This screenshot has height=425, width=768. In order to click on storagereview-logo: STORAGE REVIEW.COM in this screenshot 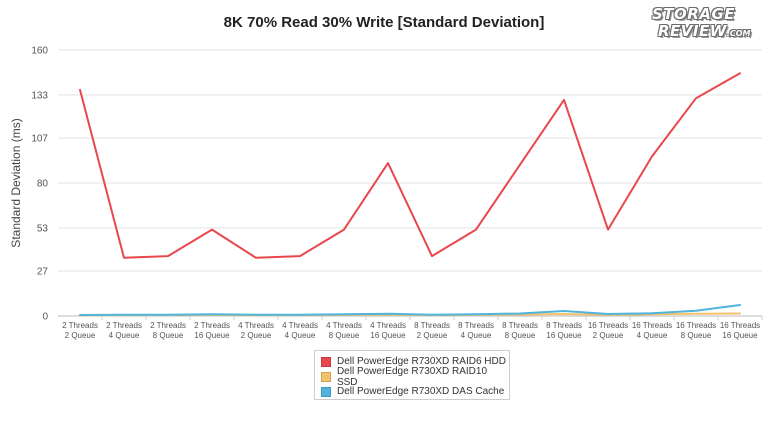, I will do `click(707, 25)`.